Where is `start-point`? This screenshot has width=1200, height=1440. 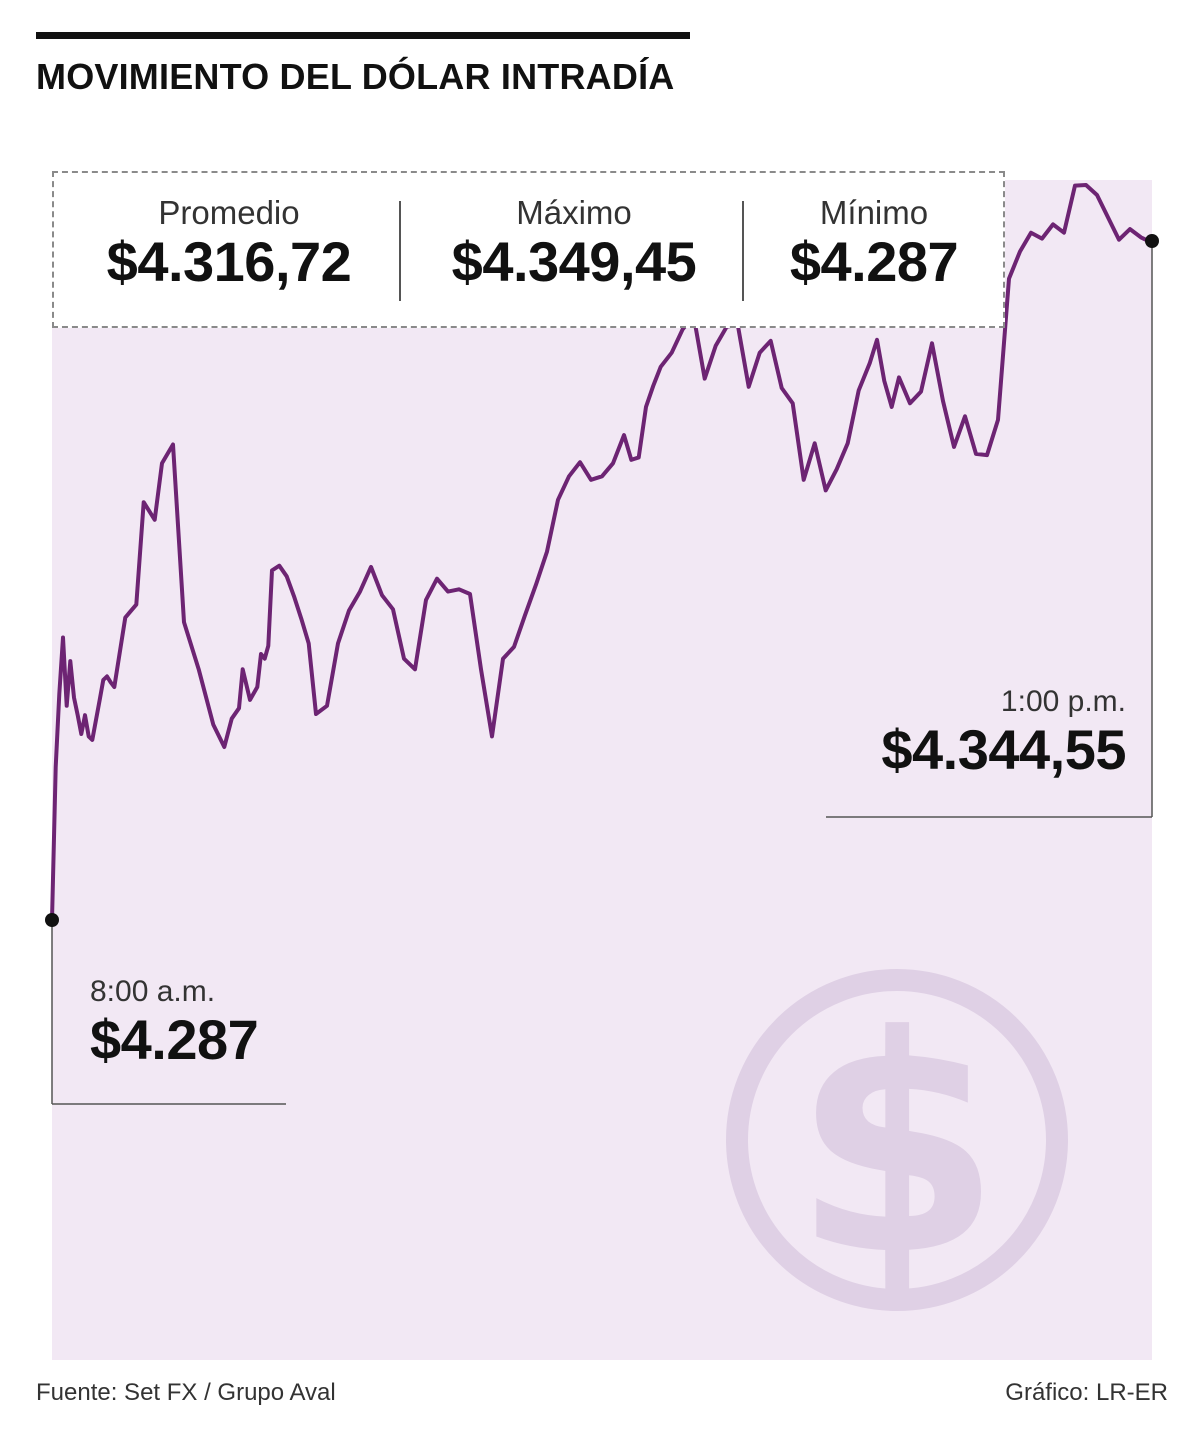
start-point is located at coordinates (52, 920).